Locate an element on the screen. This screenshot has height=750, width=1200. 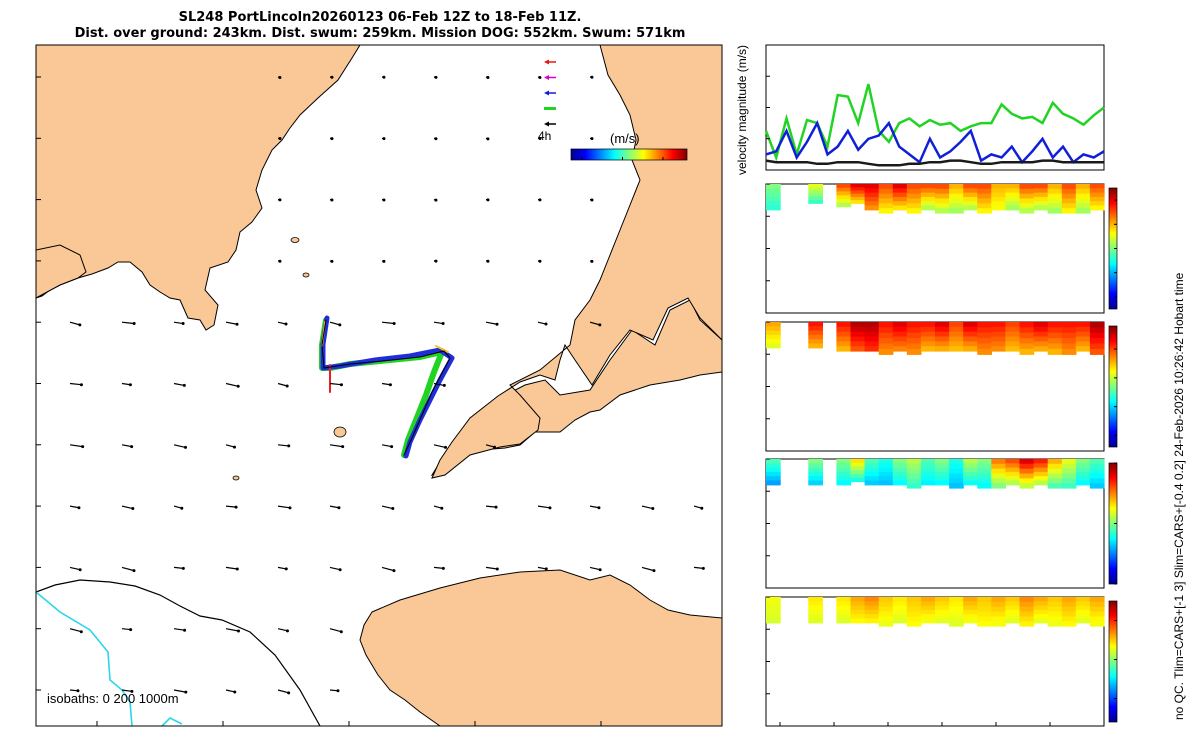
section-panel-chl-a is located at coordinates (941, 523).